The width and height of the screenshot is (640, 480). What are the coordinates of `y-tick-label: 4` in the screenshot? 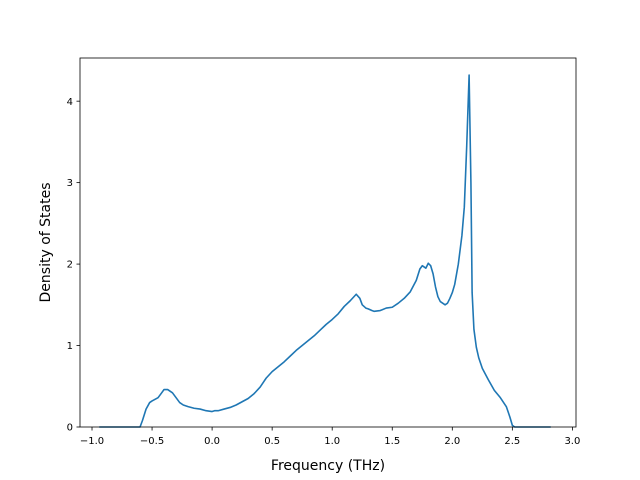 It's located at (70, 102).